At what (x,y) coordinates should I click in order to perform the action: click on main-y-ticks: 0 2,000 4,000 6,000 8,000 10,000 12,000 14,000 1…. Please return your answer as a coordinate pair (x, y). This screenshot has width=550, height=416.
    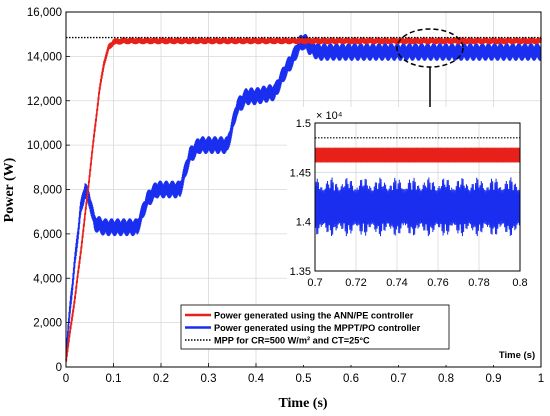
    Looking at the image, I should click on (48, 190).